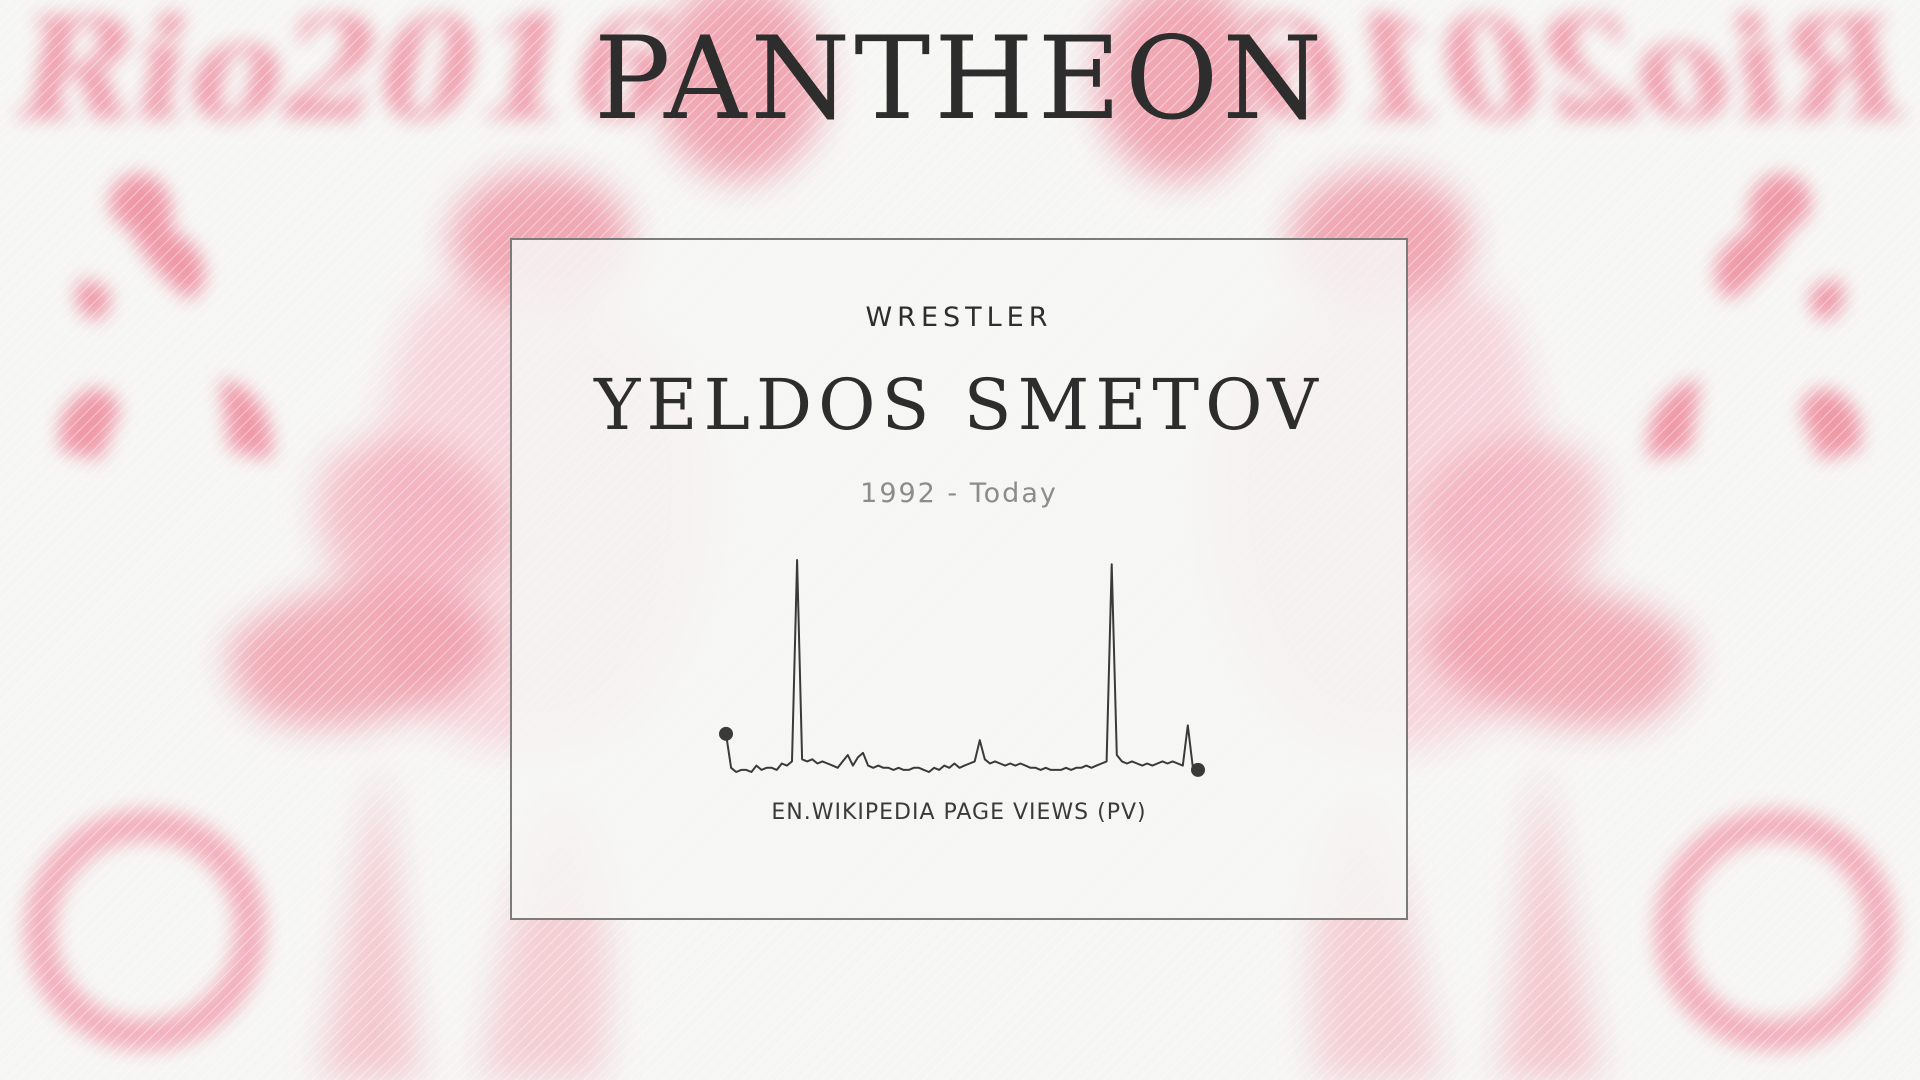  I want to click on pageviews-chart, so click(962, 668).